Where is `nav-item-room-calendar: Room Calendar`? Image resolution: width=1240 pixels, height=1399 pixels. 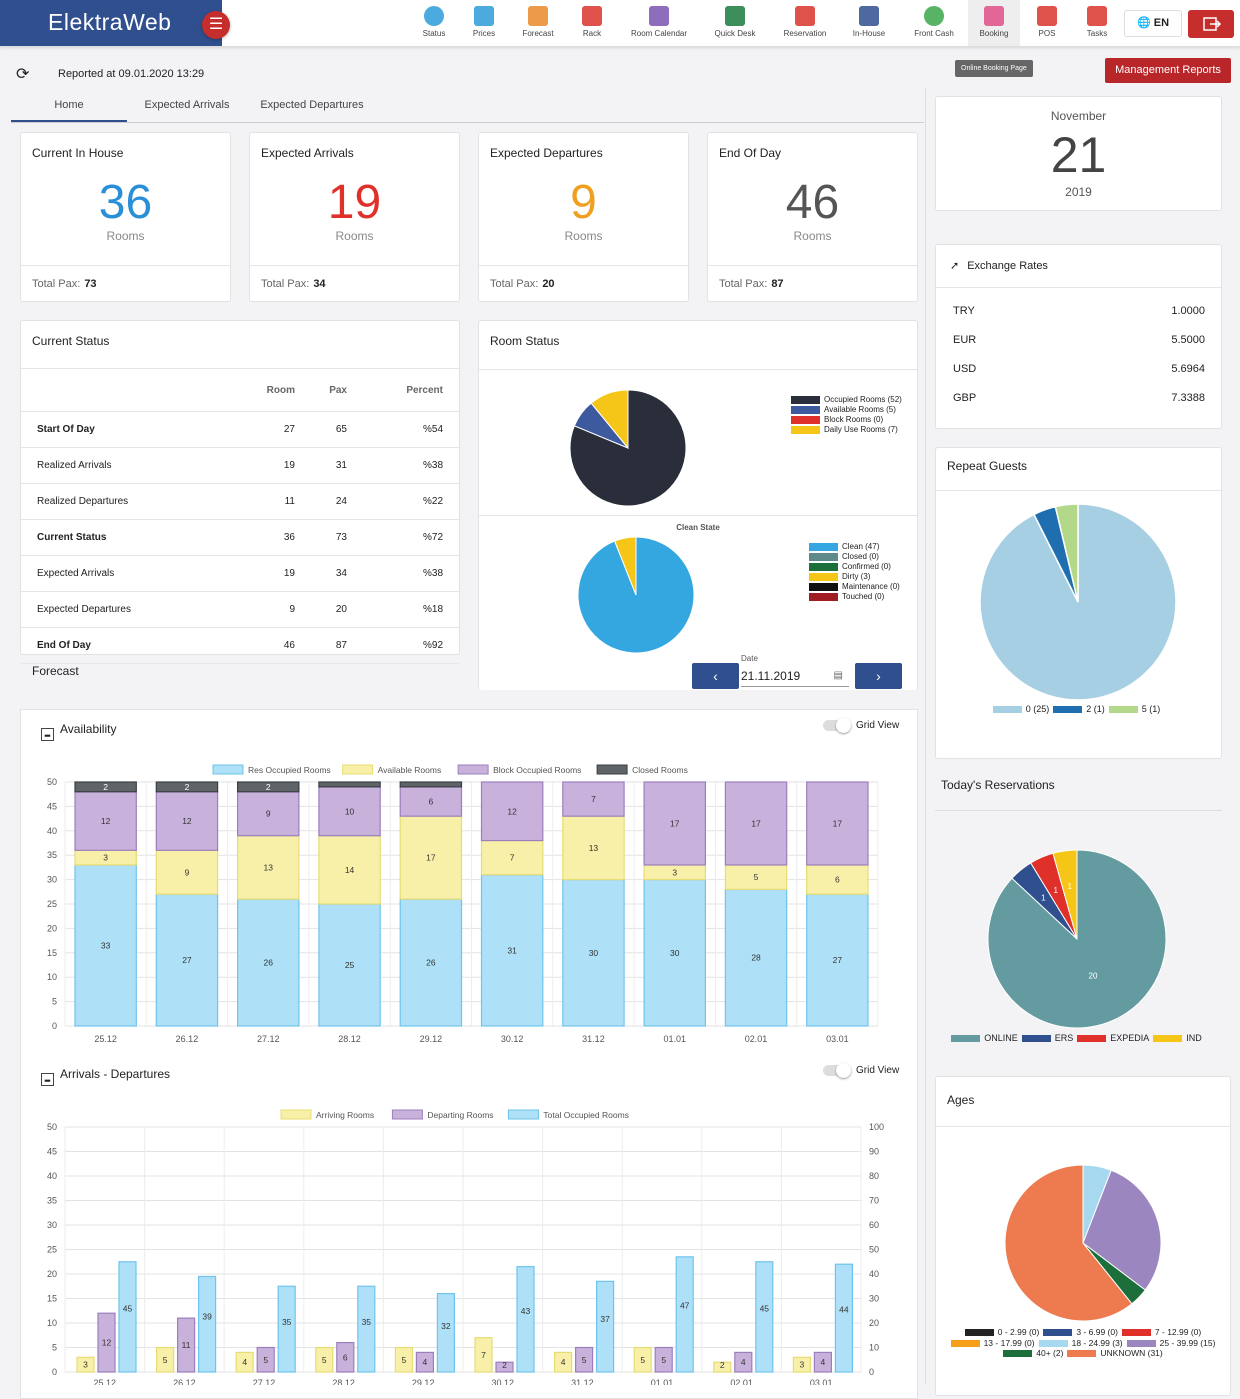 nav-item-room-calendar: Room Calendar is located at coordinates (659, 23).